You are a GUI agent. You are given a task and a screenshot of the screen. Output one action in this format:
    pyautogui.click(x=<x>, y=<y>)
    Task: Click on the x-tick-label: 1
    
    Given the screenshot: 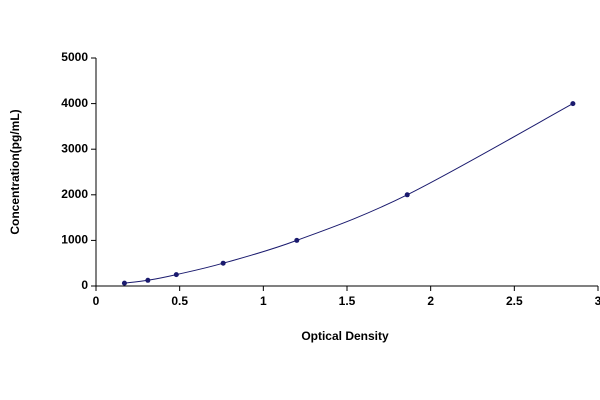 What is the action you would take?
    pyautogui.click(x=263, y=301)
    